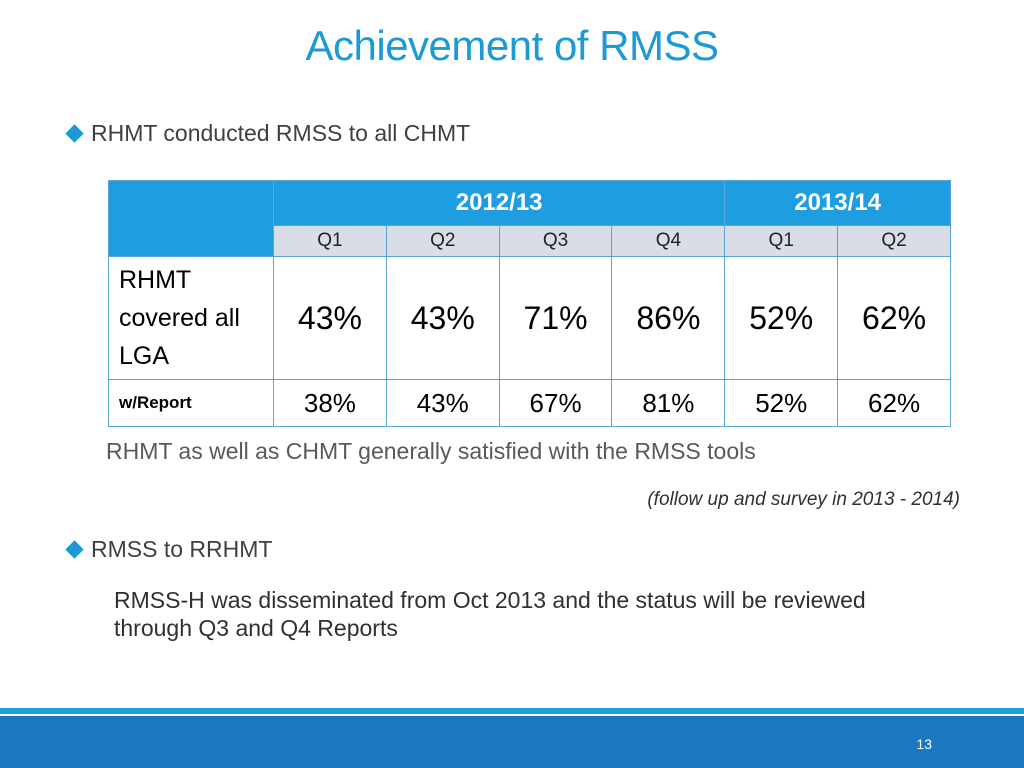 The height and width of the screenshot is (768, 1024). Describe the element at coordinates (555, 318) in the screenshot. I see `table-cell: 71%` at that location.